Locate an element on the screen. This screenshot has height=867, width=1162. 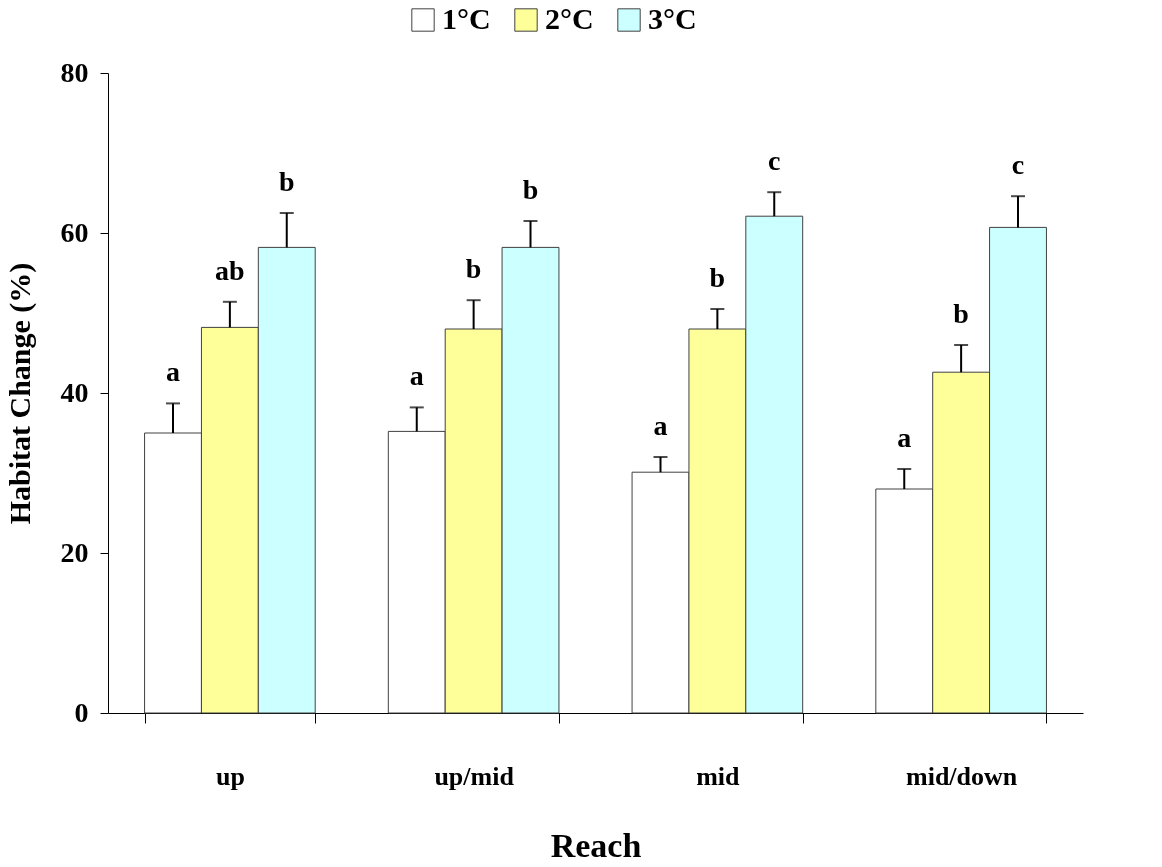
y-tick-label: 40 is located at coordinates (74, 392).